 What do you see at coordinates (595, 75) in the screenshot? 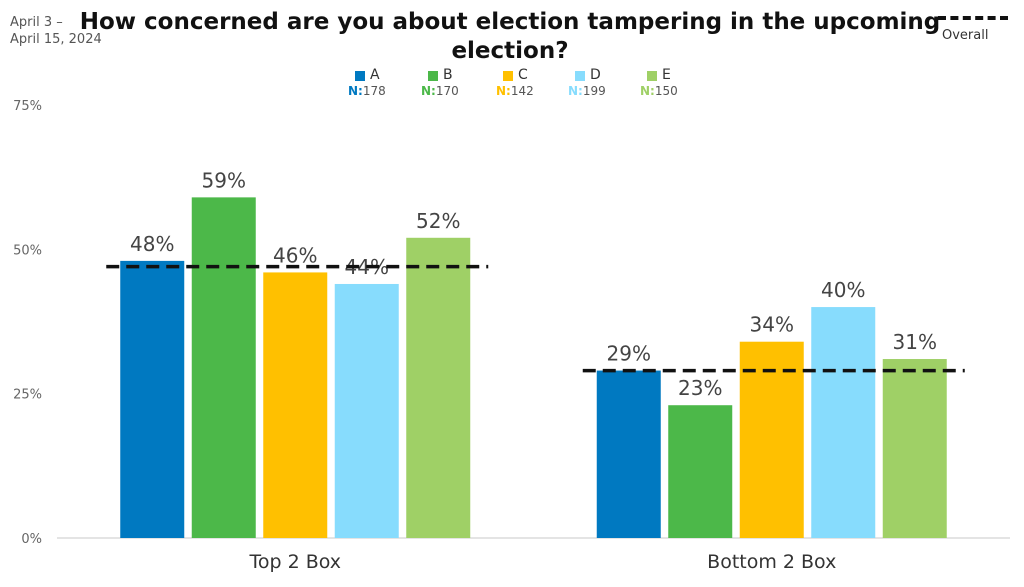
I see `legend-label-d: D` at bounding box center [595, 75].